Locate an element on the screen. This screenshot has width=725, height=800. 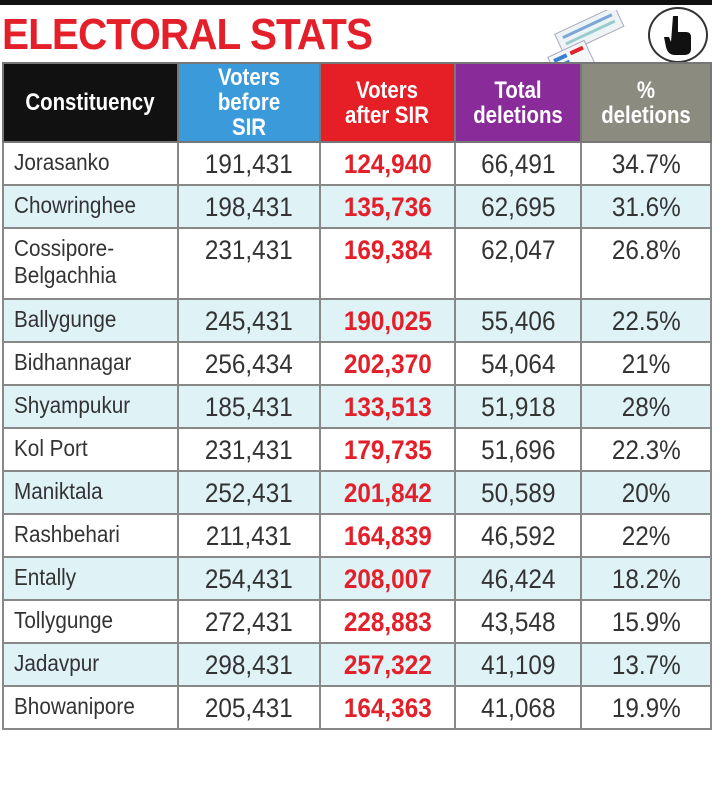
voters-before-cell: 298,431 is located at coordinates (249, 664).